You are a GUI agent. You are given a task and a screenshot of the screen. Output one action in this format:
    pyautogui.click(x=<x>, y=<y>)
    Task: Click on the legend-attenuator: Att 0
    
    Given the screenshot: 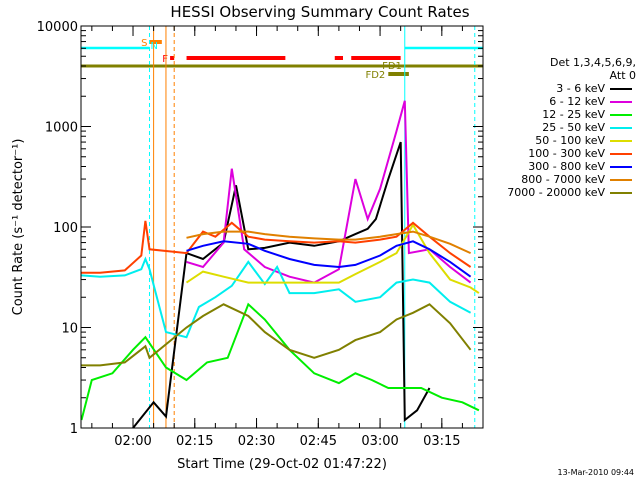 What is the action you would take?
    pyautogui.click(x=622, y=75)
    